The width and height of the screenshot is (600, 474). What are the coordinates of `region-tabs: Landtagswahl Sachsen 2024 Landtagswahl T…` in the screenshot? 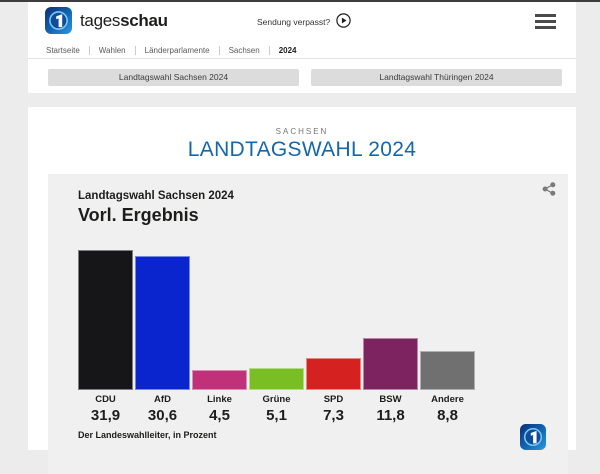 It's located at (302, 78).